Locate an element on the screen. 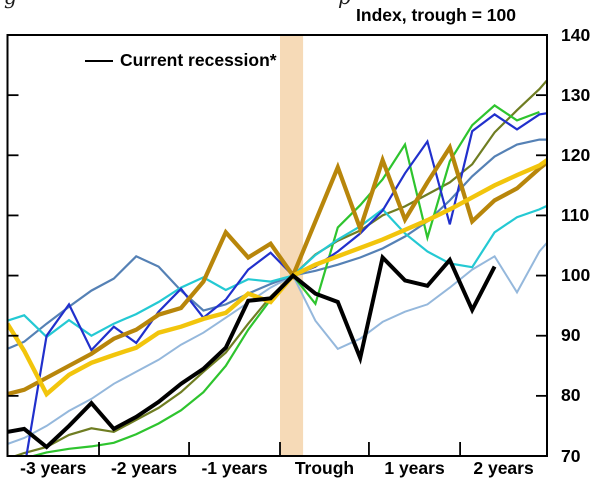 The width and height of the screenshot is (600, 487). y-axis-label-130: 130 is located at coordinates (576, 94).